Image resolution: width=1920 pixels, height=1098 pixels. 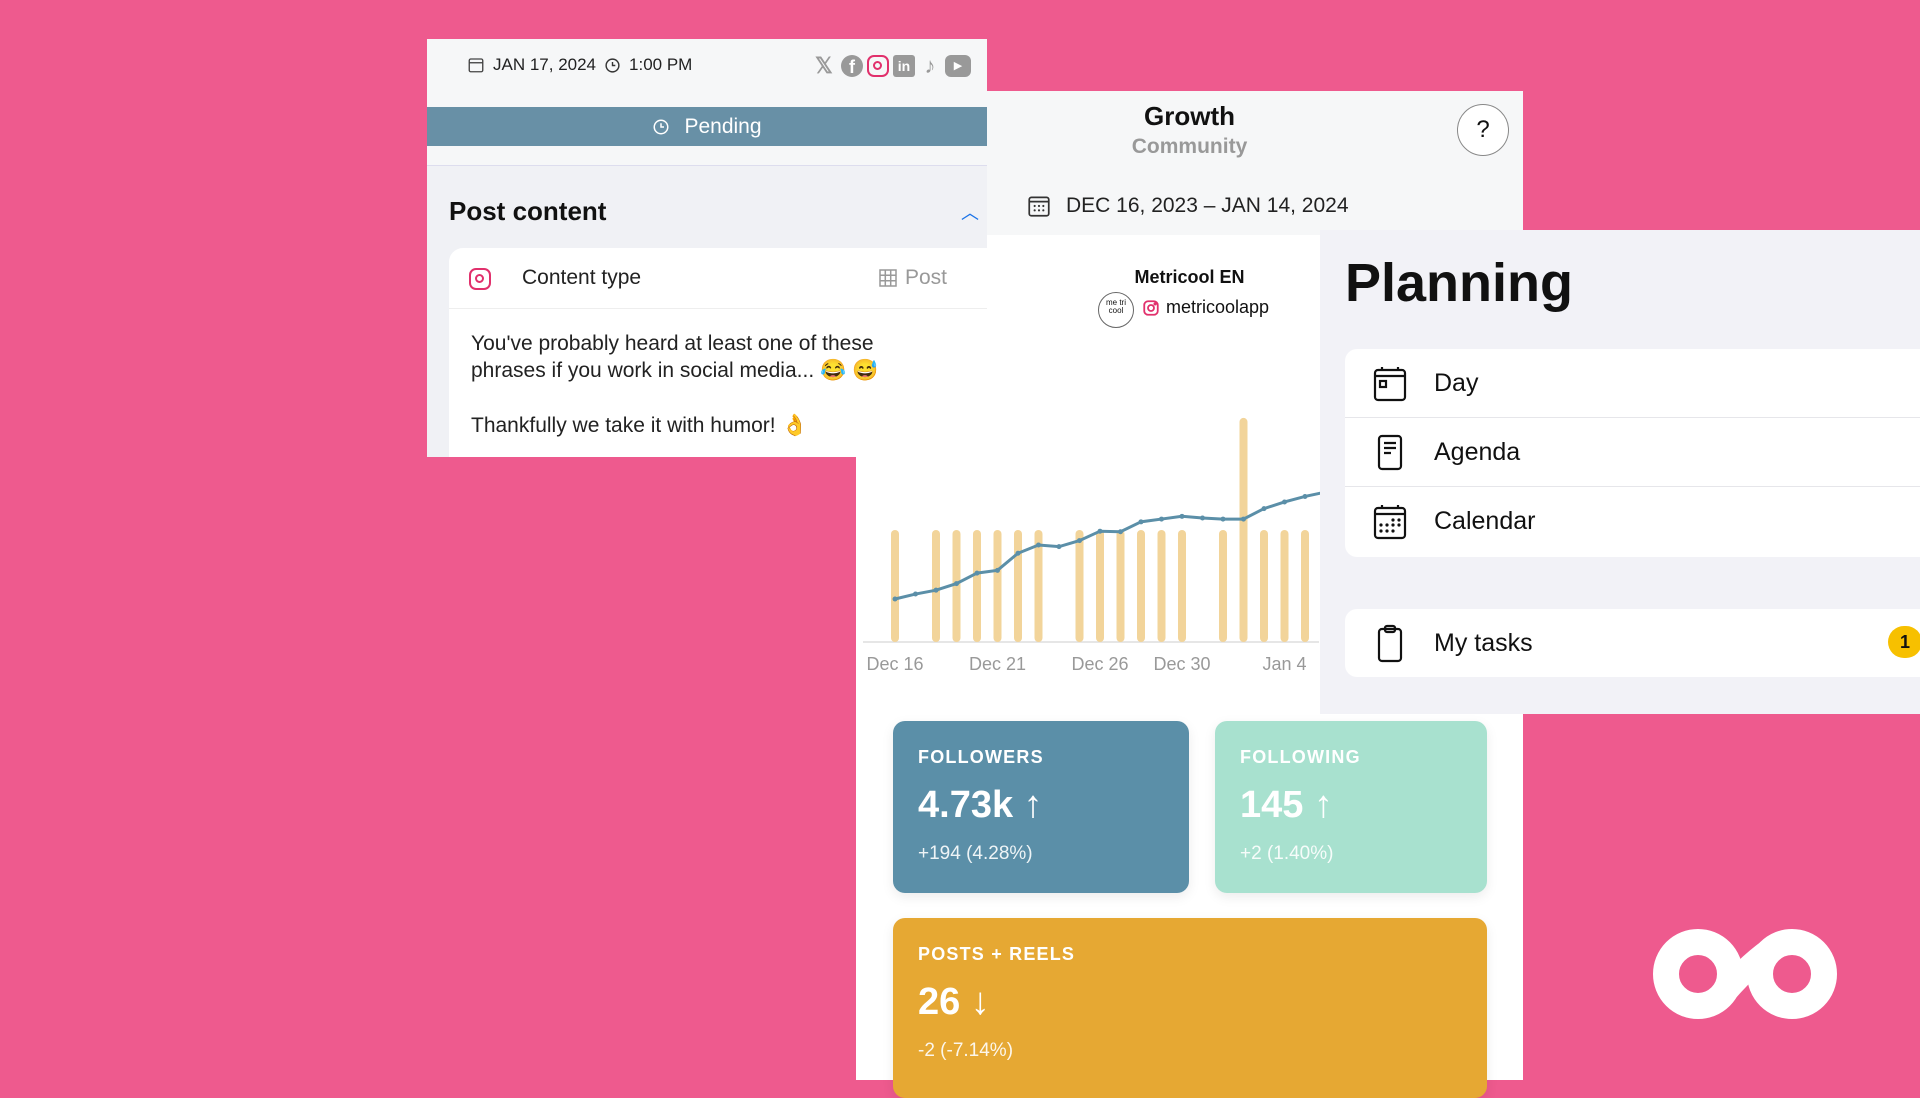 I want to click on schedule: JAN 17, 2024 1:00 PM, so click(x=579, y=65).